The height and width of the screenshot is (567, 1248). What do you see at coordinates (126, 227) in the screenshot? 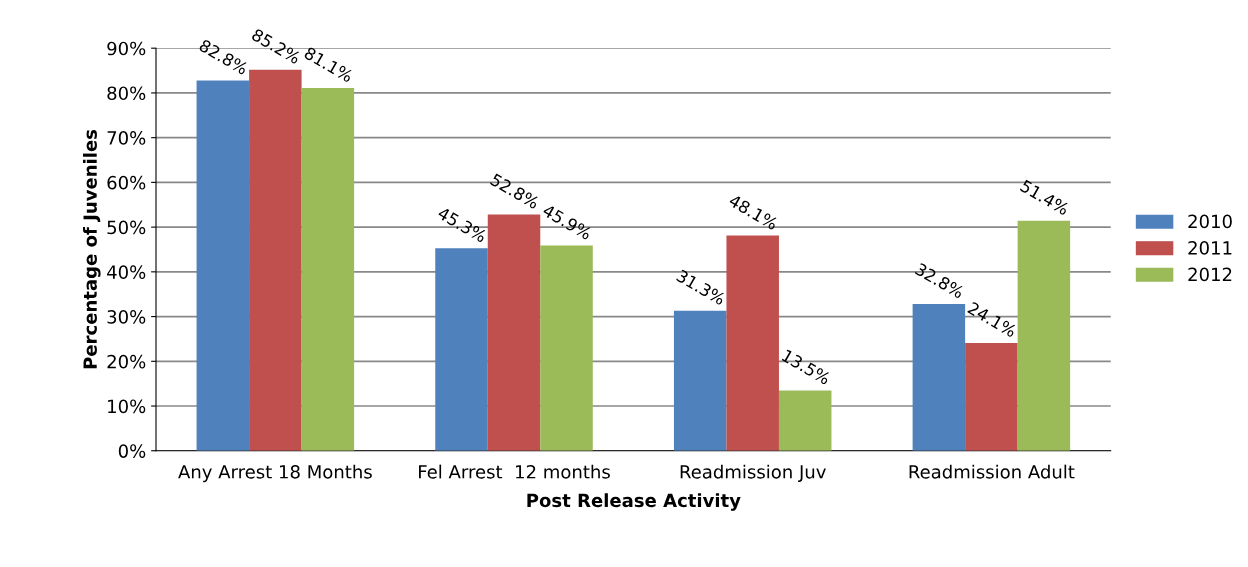
I see `y-tick-label: 50%` at bounding box center [126, 227].